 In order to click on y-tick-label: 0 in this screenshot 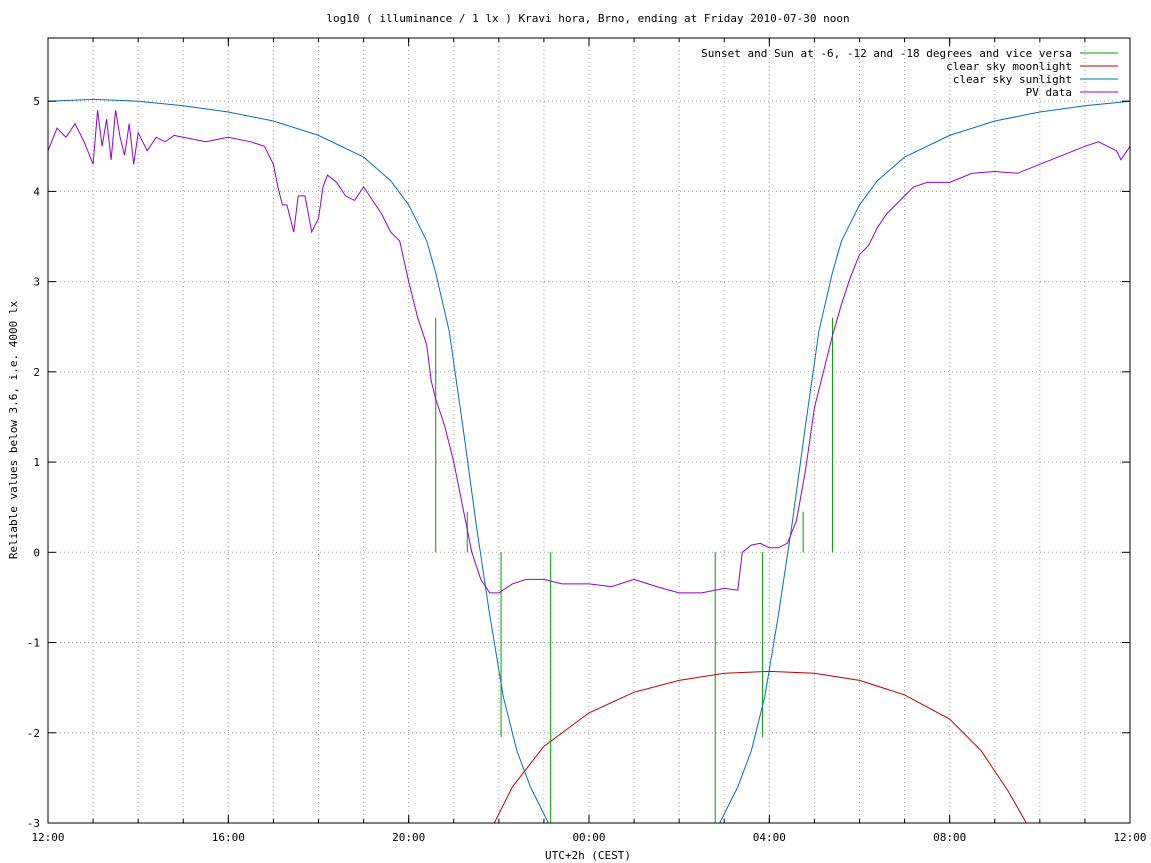, I will do `click(36, 552)`.